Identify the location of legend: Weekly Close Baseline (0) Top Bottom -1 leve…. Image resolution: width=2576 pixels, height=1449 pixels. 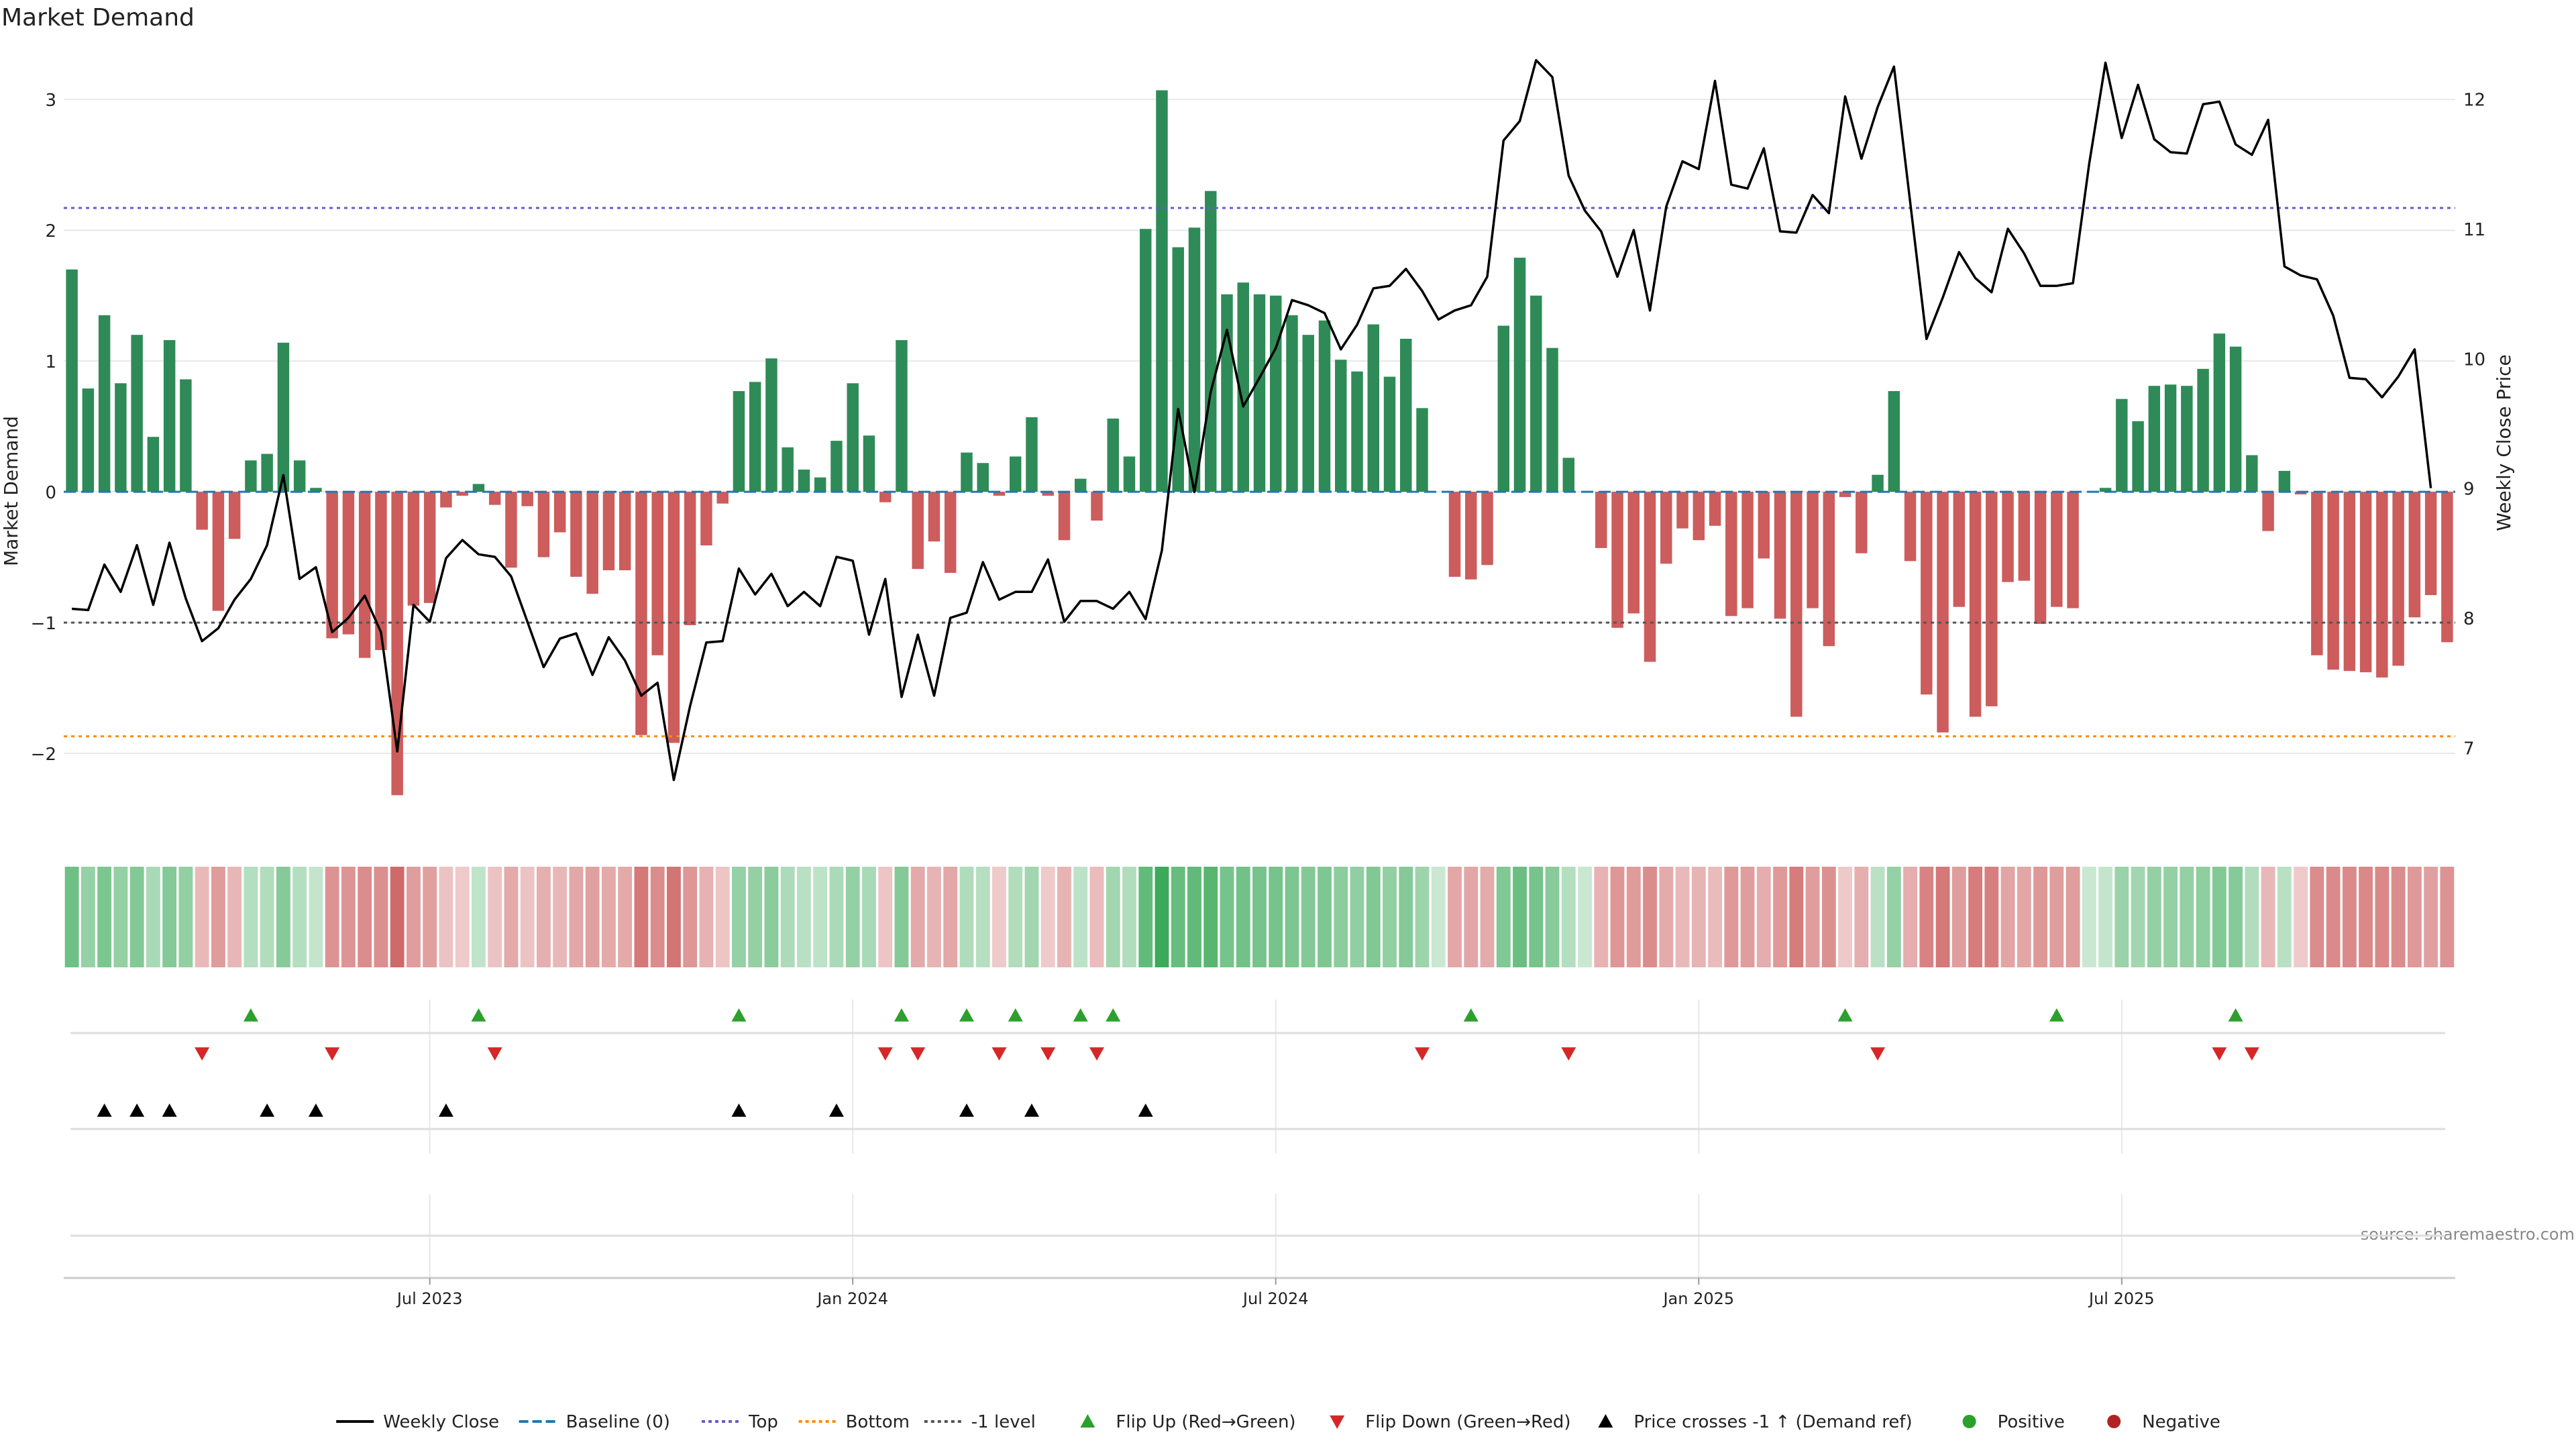
(1278, 1422).